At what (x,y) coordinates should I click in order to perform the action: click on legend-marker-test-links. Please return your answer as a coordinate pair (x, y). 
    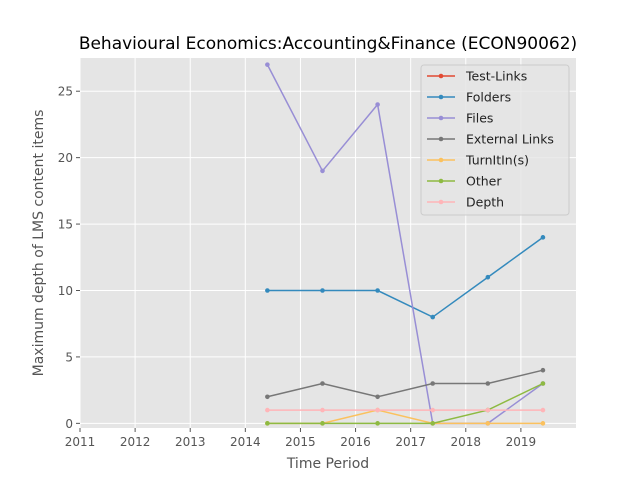
    Looking at the image, I should click on (441, 76).